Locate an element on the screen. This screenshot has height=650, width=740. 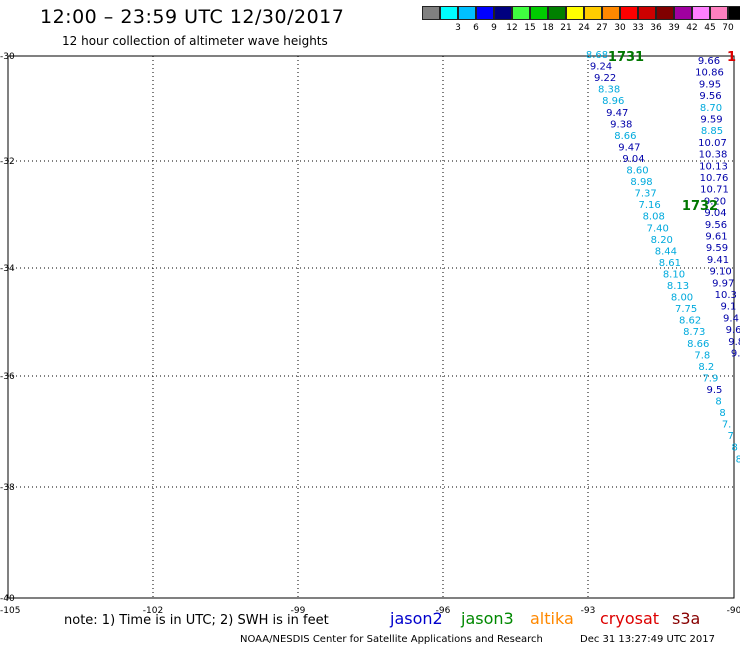
wave-height-value: 8.73 is located at coordinates (694, 332).